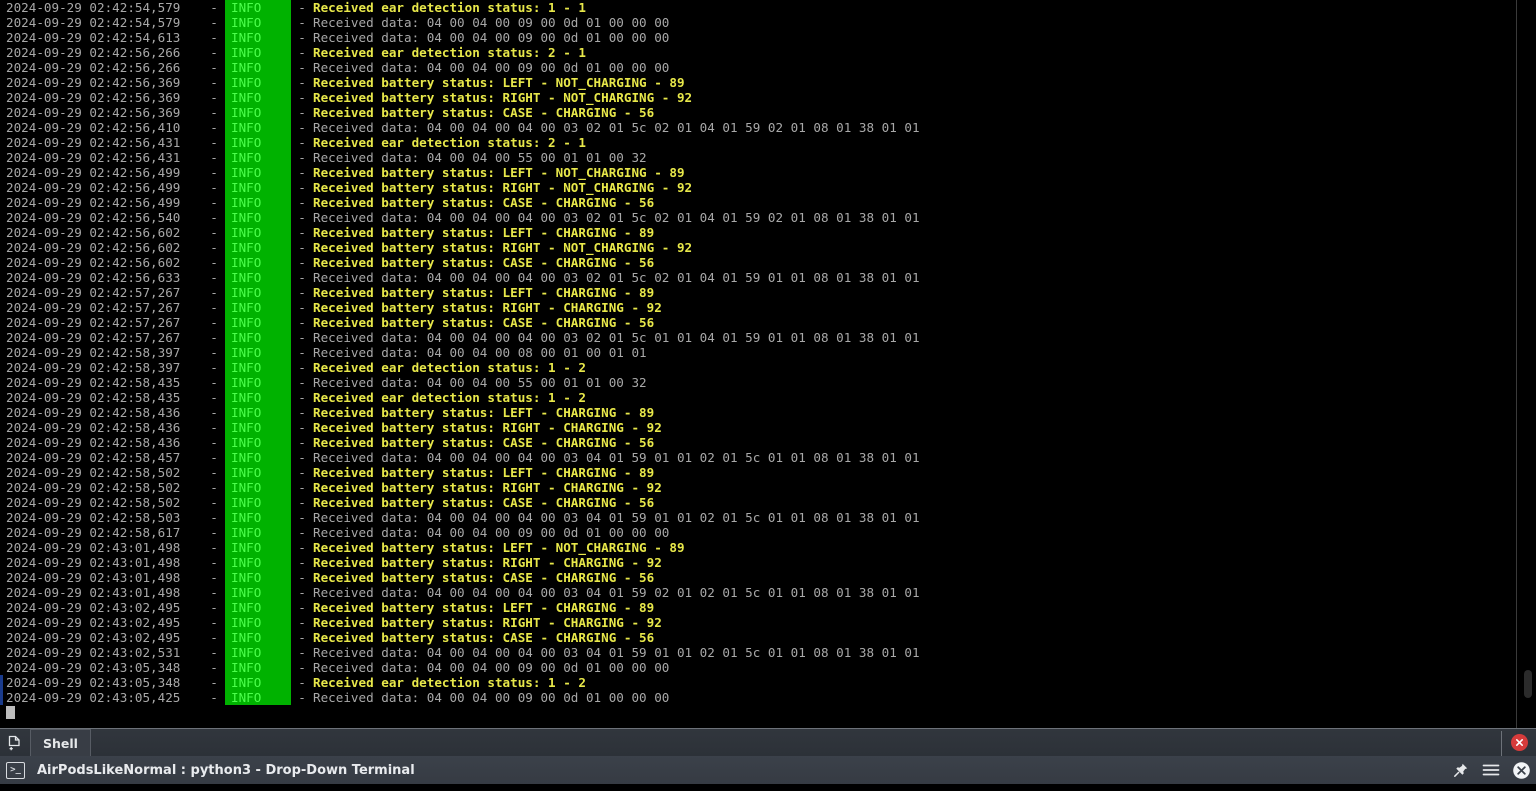 This screenshot has width=1536, height=791. Describe the element at coordinates (449, 142) in the screenshot. I see `log-message: Received ear detection status: 2 - 1` at that location.